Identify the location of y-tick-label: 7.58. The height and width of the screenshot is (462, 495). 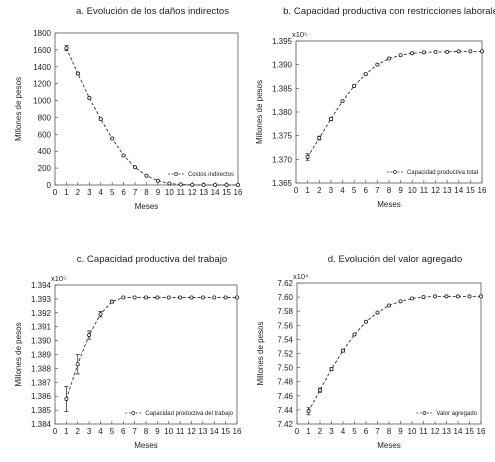
(285, 311).